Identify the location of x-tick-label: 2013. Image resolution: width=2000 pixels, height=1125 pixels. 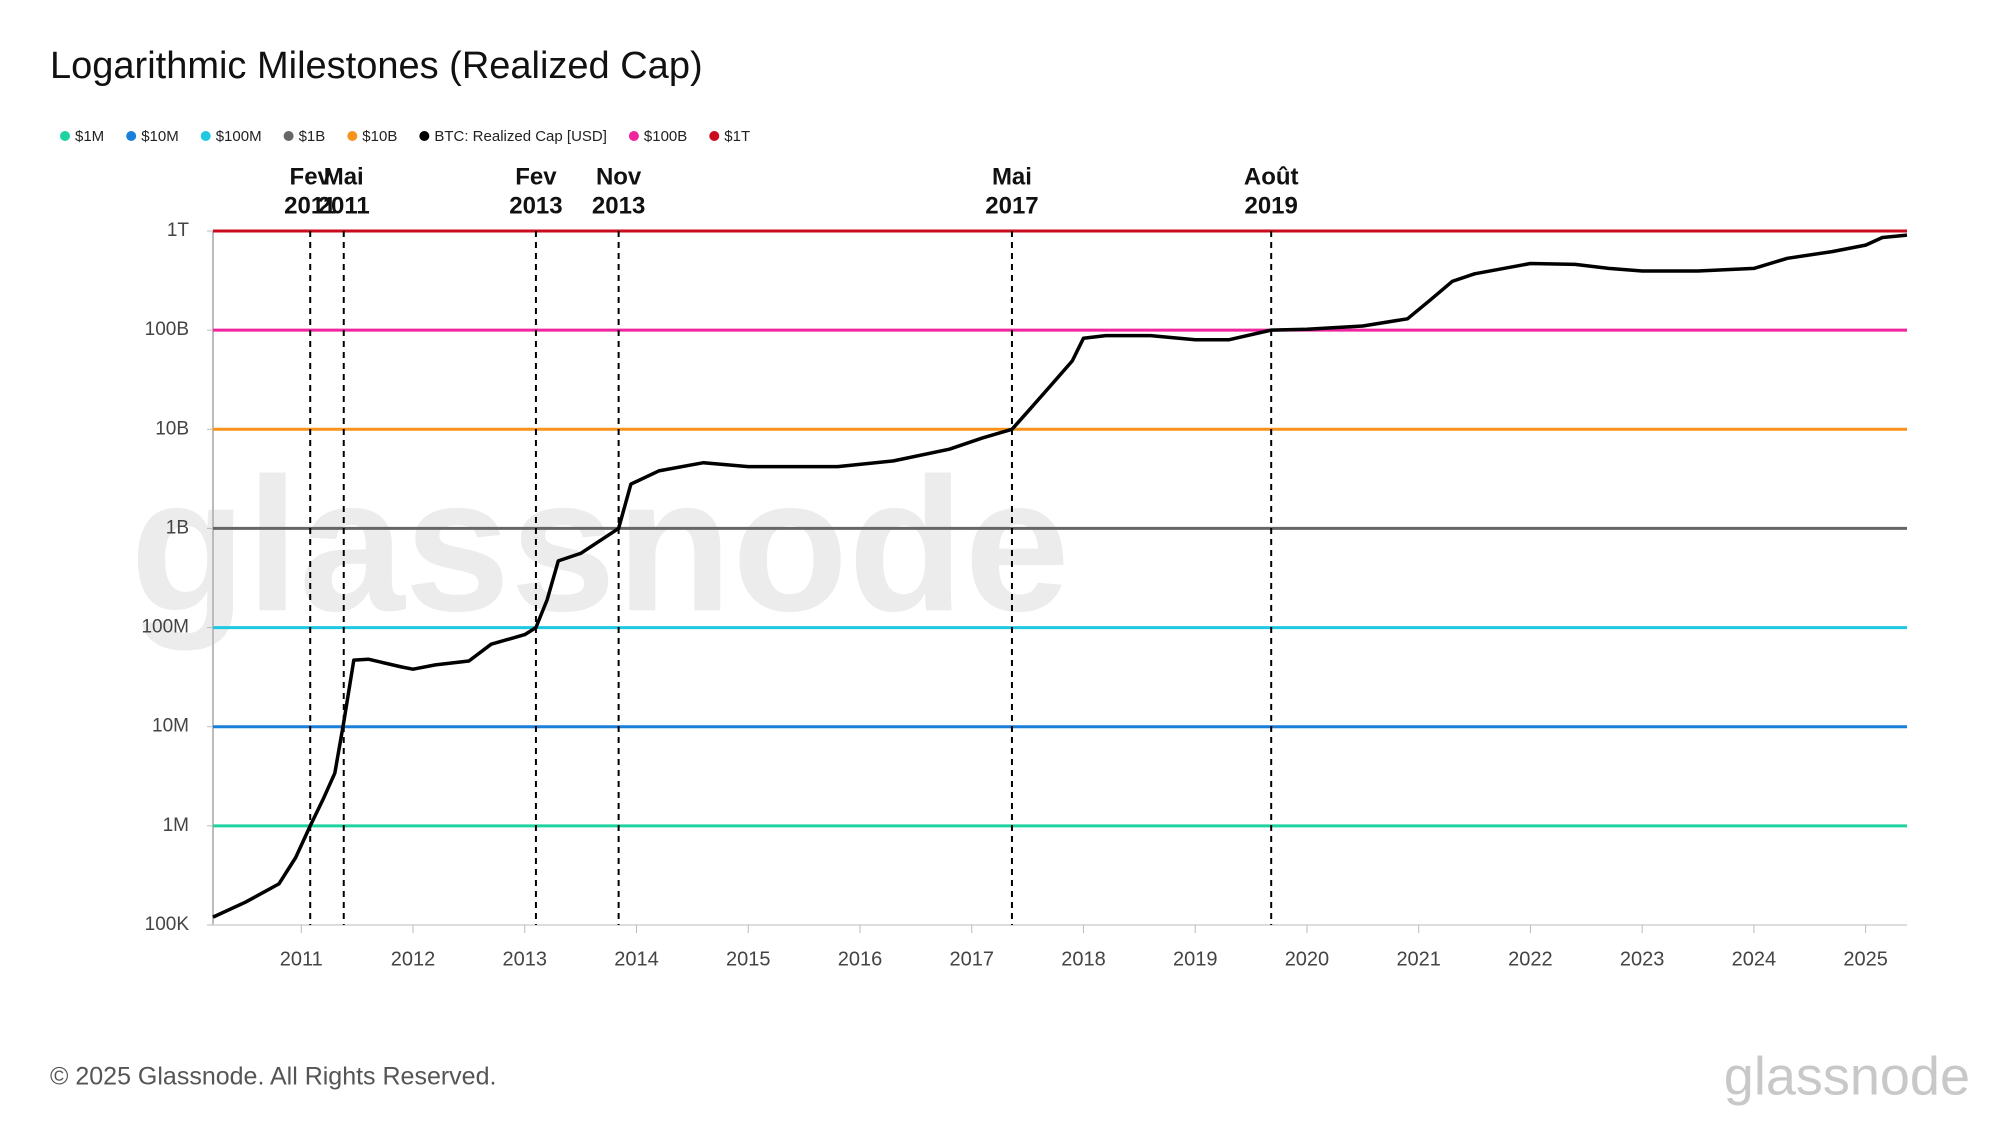
(525, 959).